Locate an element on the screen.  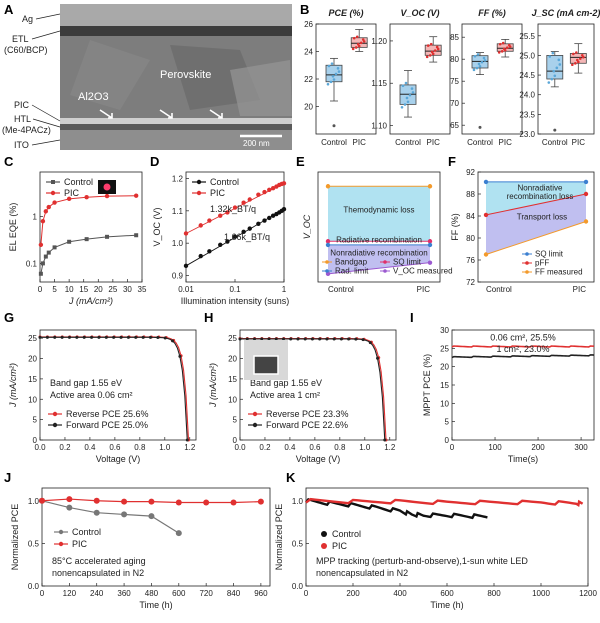
region-nonradiative-loss is located at coordinates (536, 198).